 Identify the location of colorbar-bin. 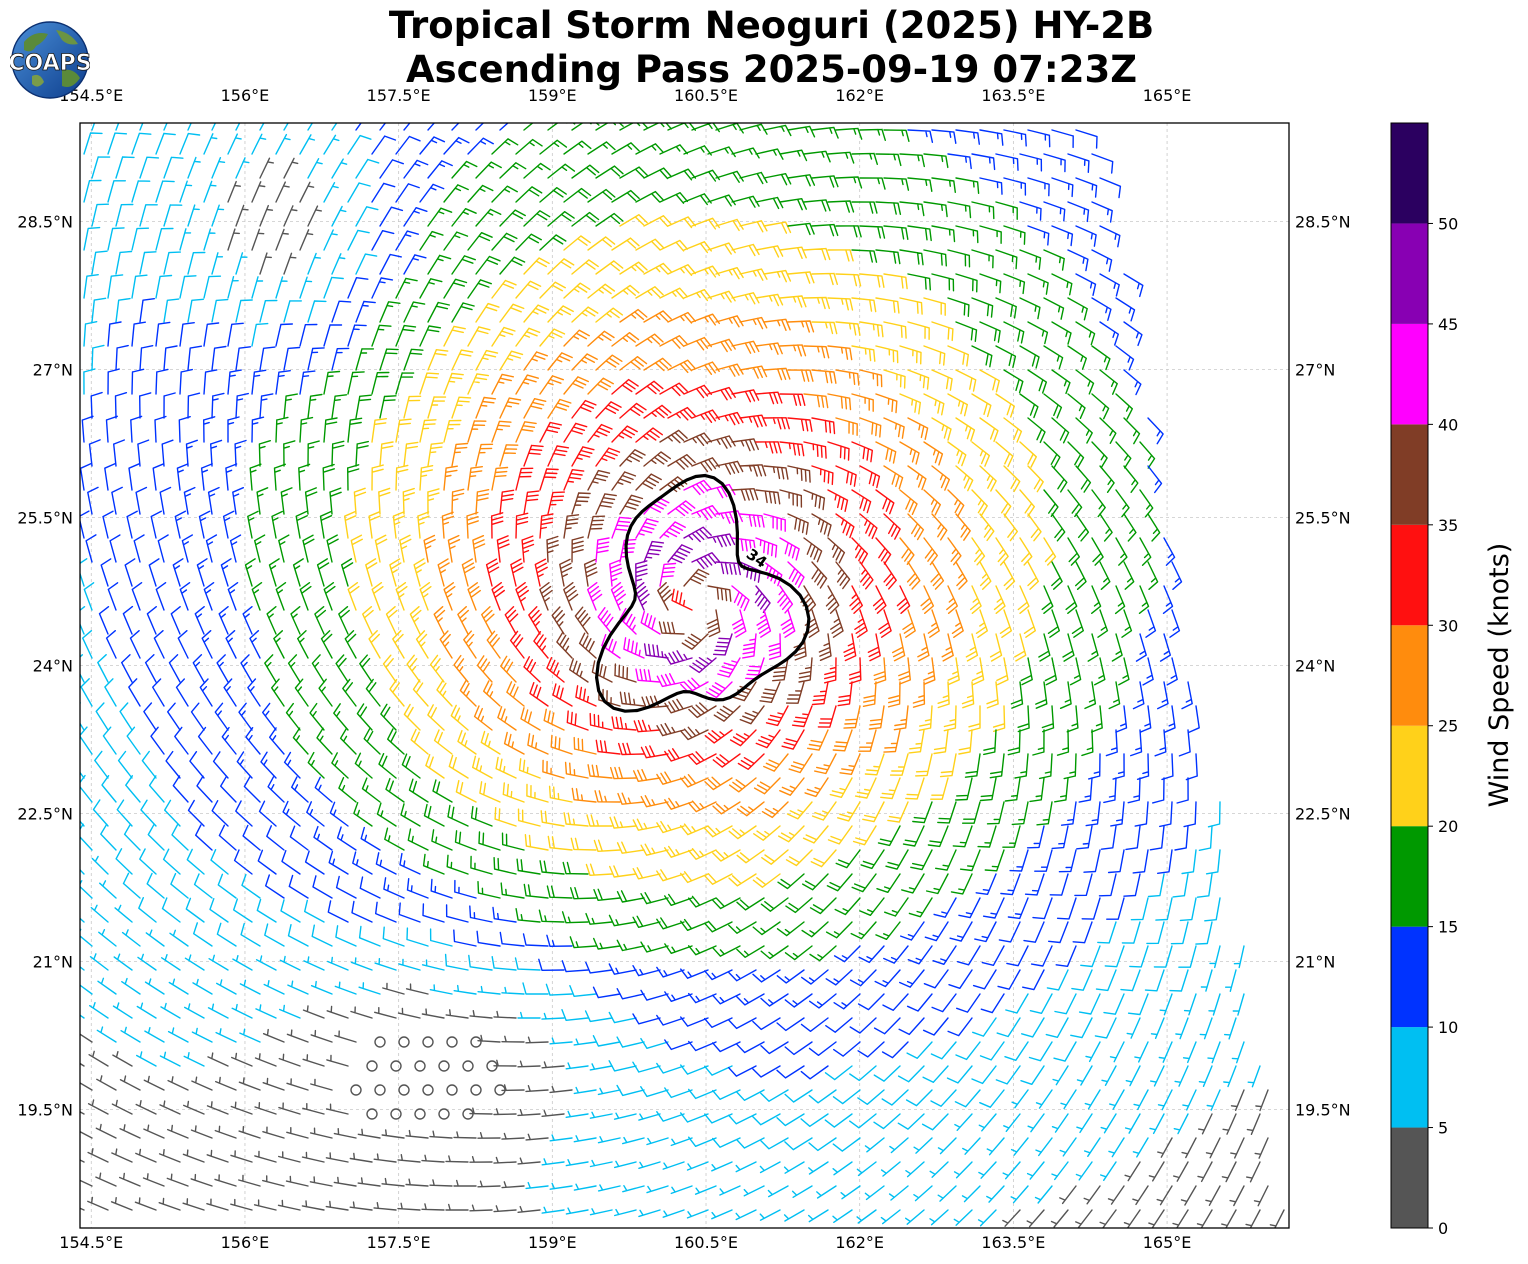
(1409, 776).